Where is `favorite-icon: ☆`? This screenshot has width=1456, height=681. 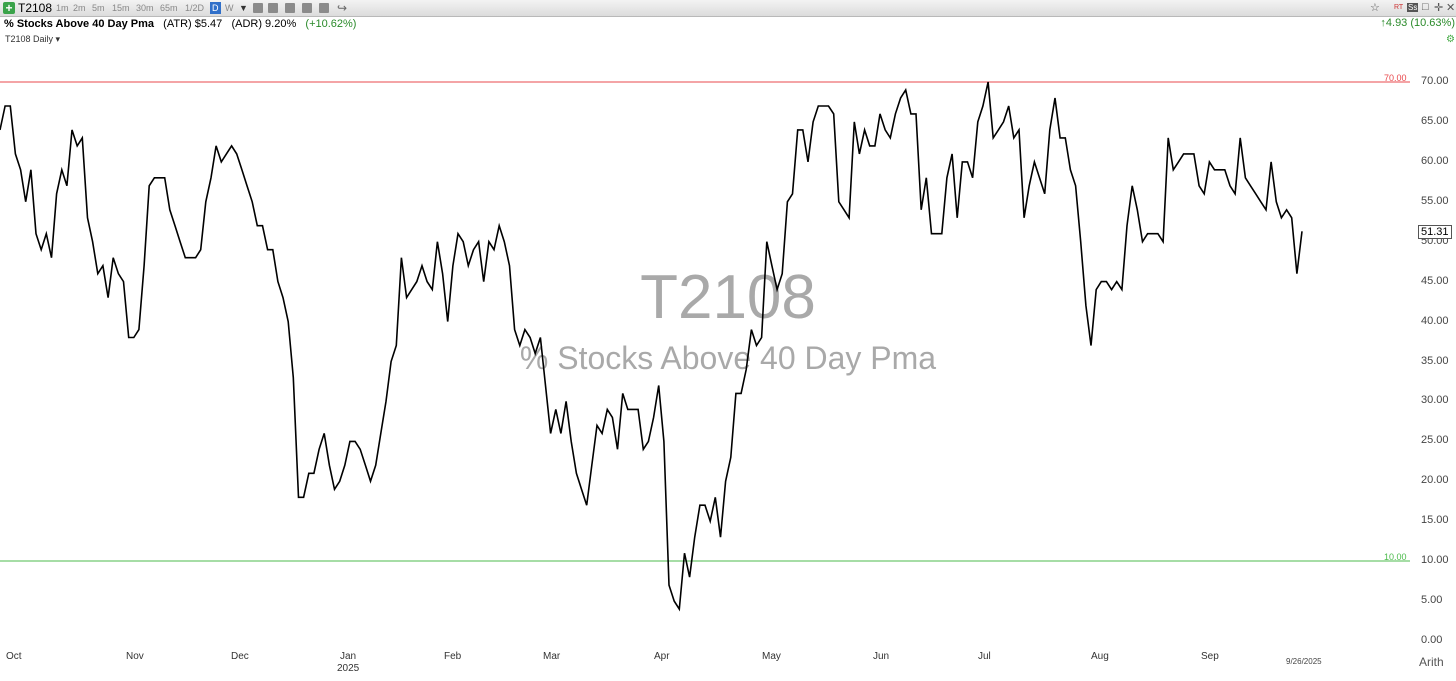 favorite-icon: ☆ is located at coordinates (1375, 8).